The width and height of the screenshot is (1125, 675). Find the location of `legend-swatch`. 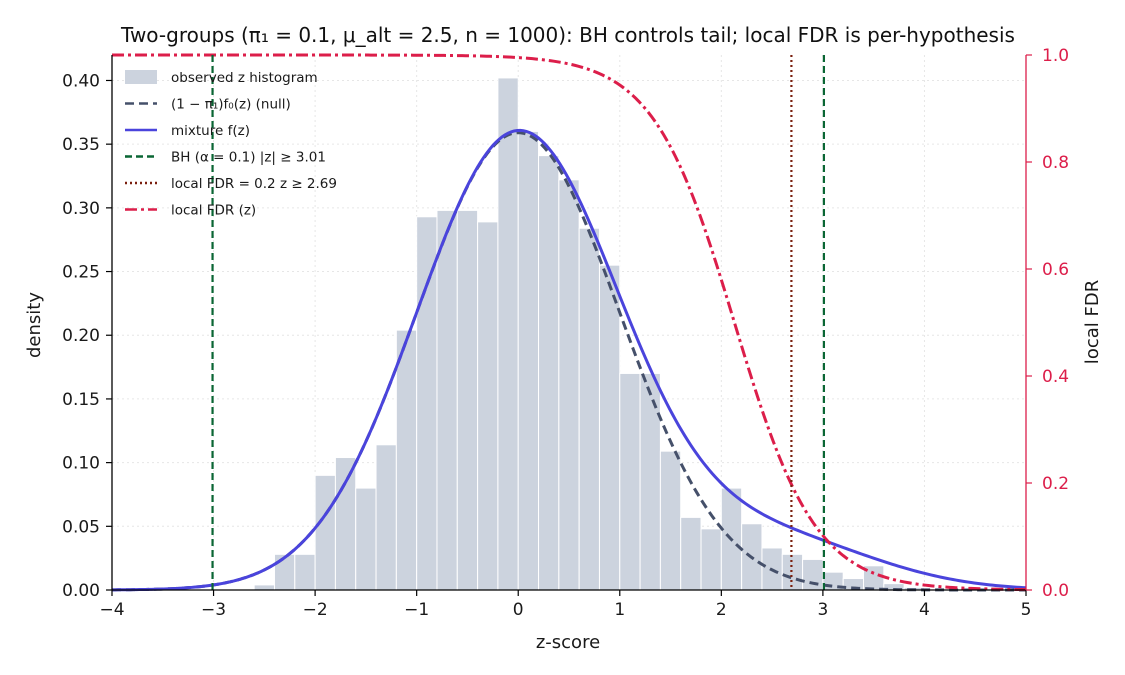

legend-swatch is located at coordinates (141, 77).